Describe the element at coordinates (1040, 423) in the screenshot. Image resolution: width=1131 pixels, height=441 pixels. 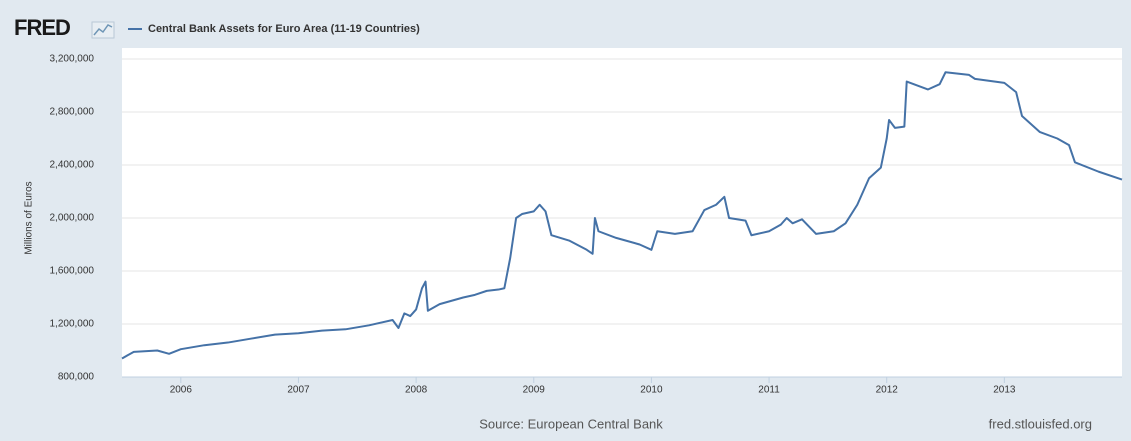
I see `site: fred.stlouisfed.org` at that location.